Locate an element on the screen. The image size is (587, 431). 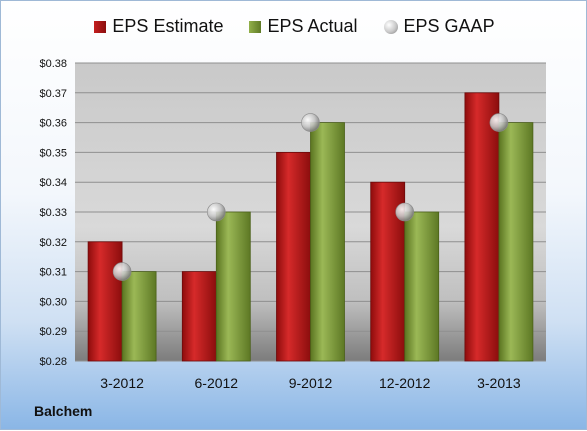
legend-item-actual: EPS Actual is located at coordinates (303, 26).